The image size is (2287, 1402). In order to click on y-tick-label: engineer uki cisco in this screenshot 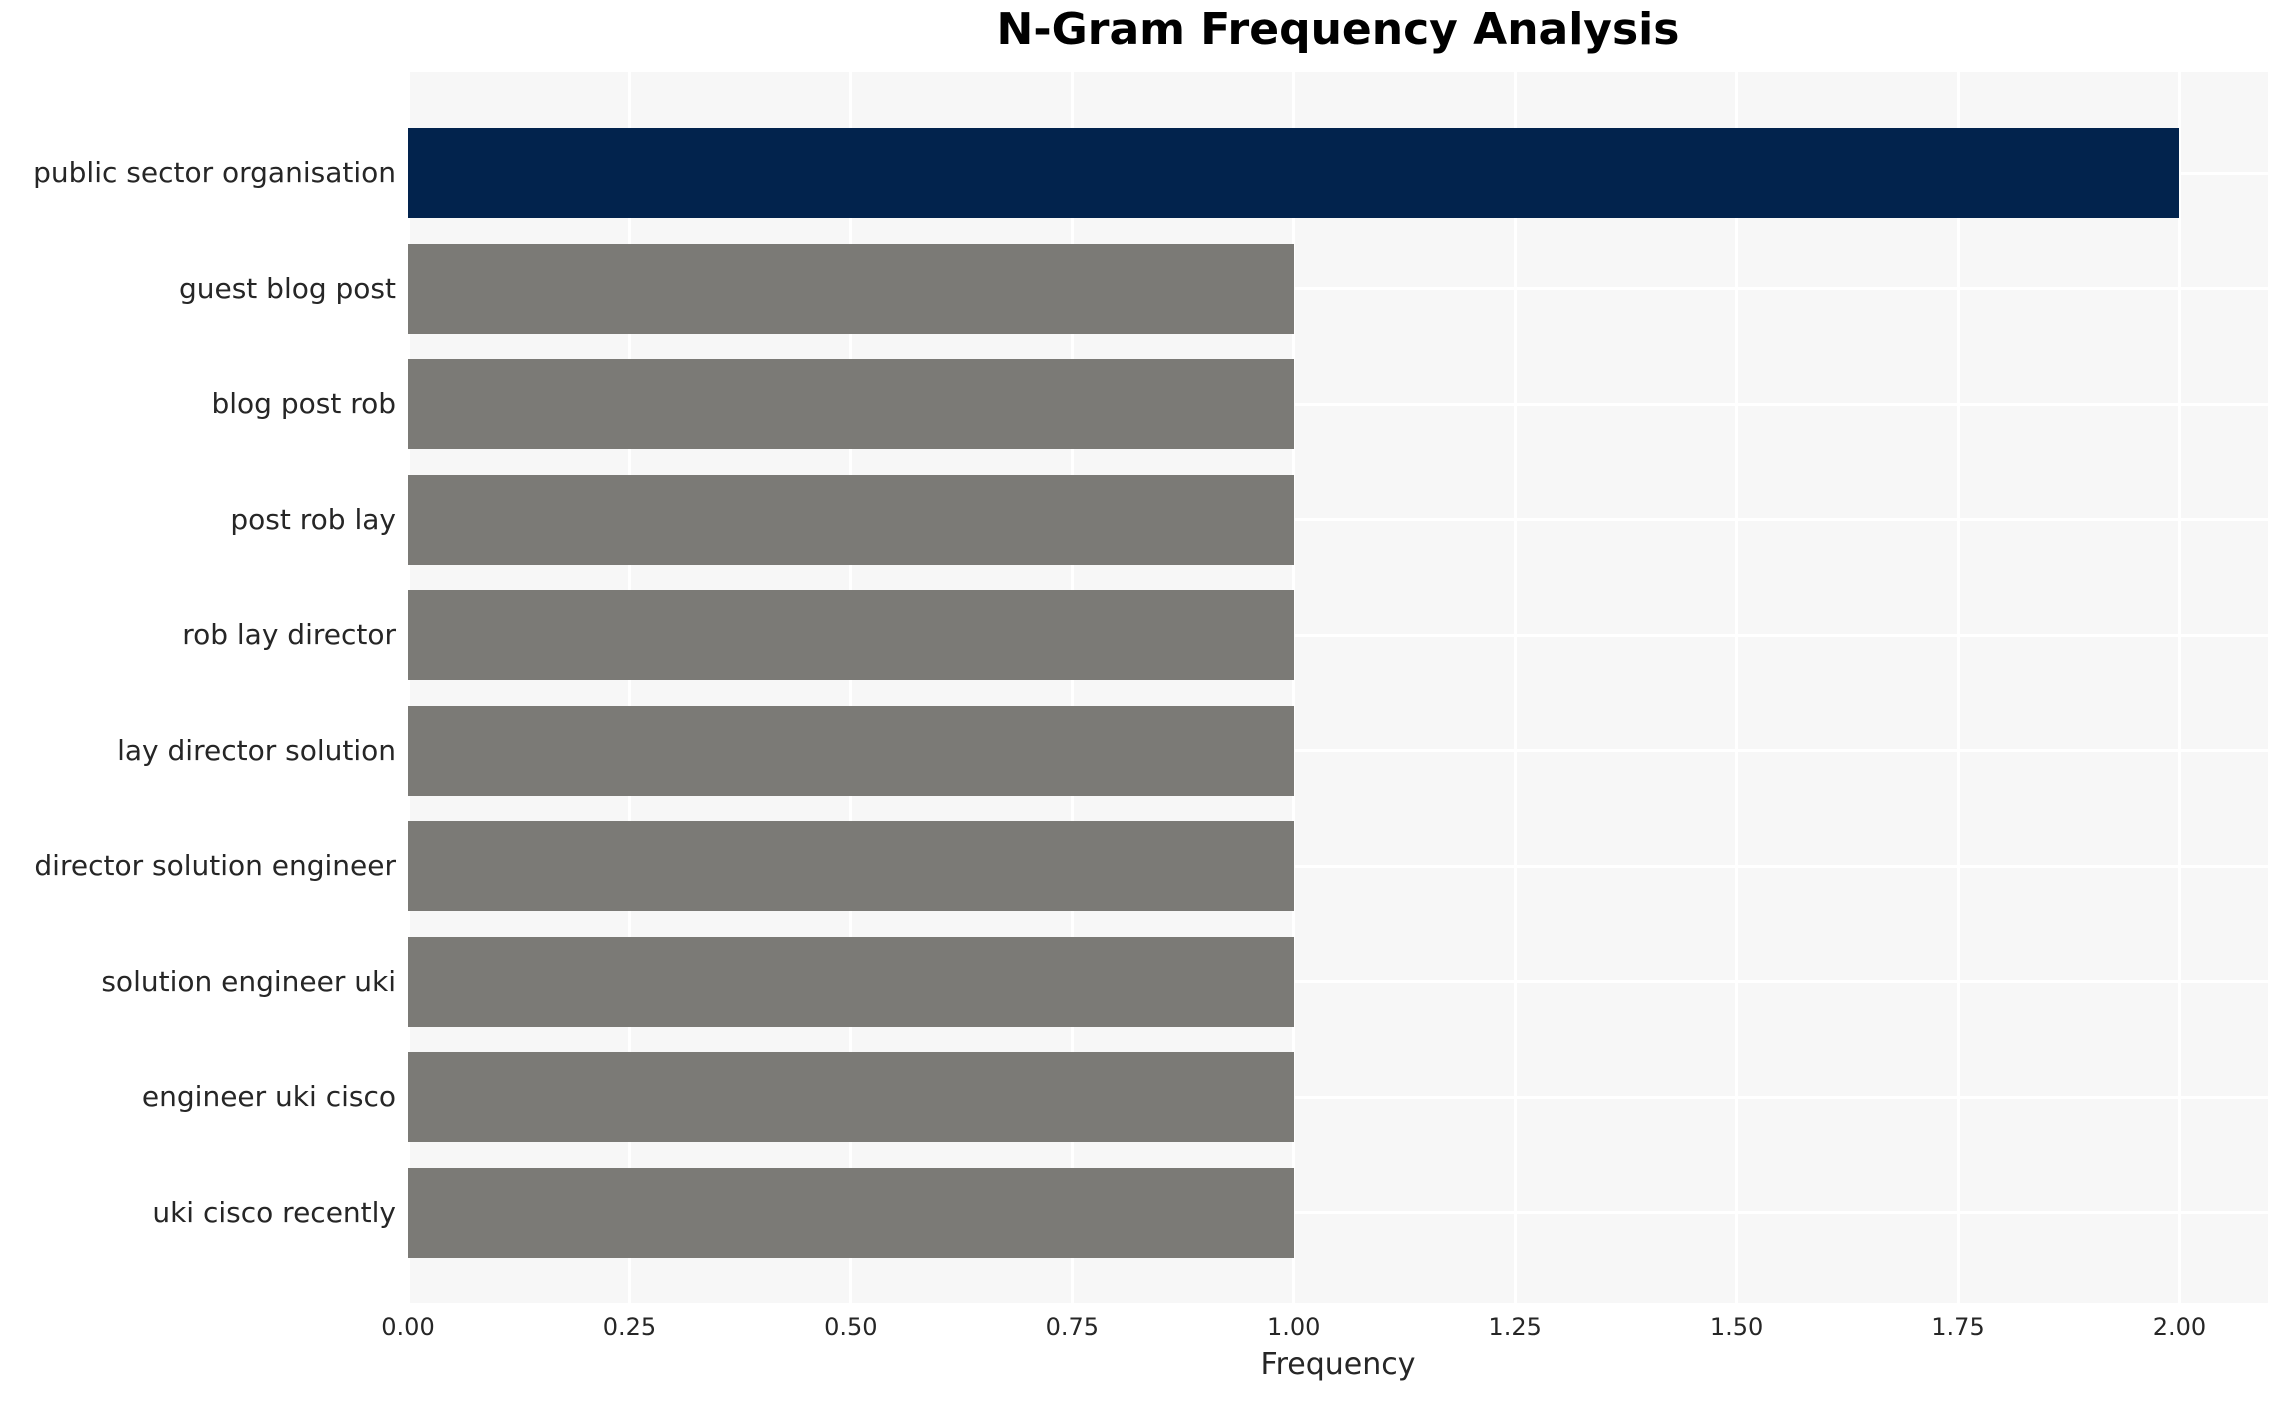, I will do `click(268, 1096)`.